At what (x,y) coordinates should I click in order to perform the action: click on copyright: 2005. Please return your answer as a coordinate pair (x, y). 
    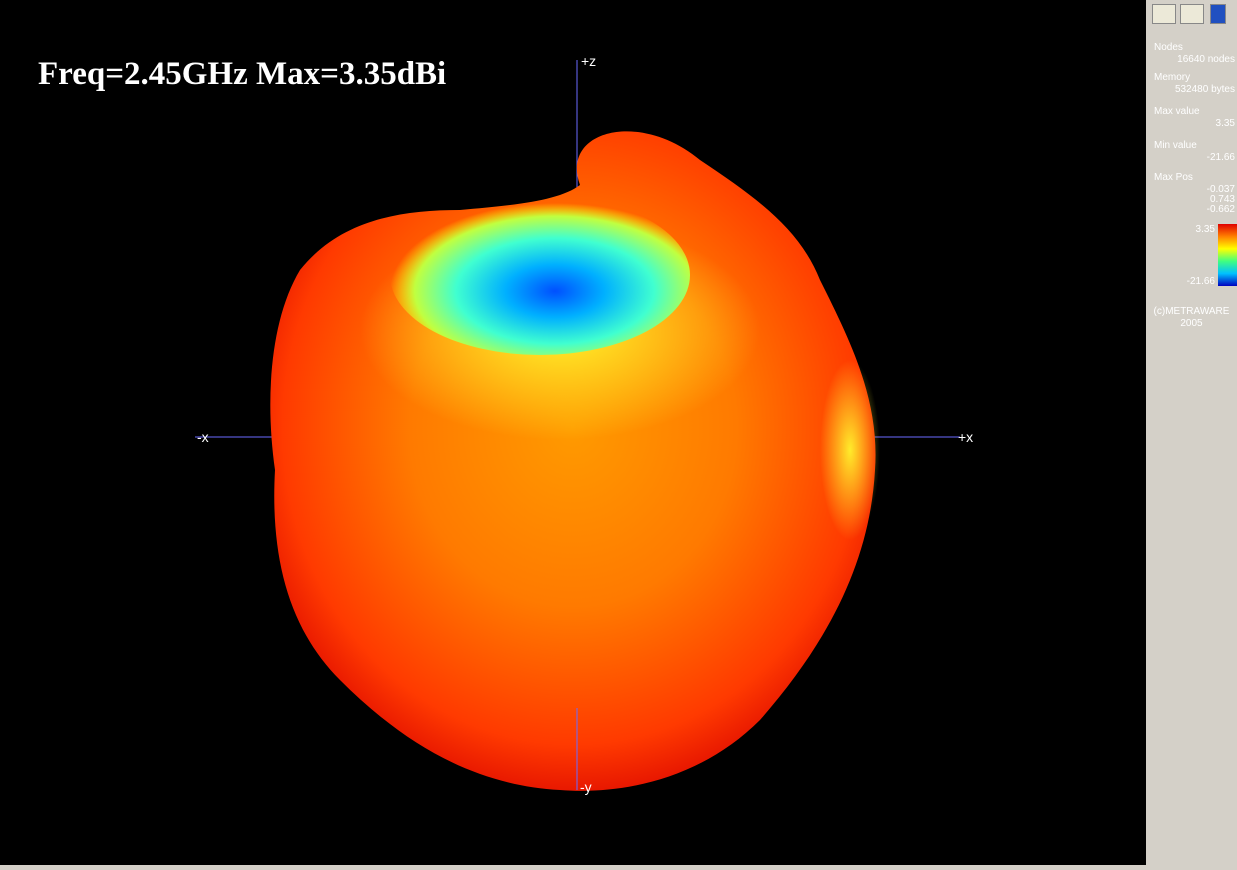
    Looking at the image, I should click on (1191, 323).